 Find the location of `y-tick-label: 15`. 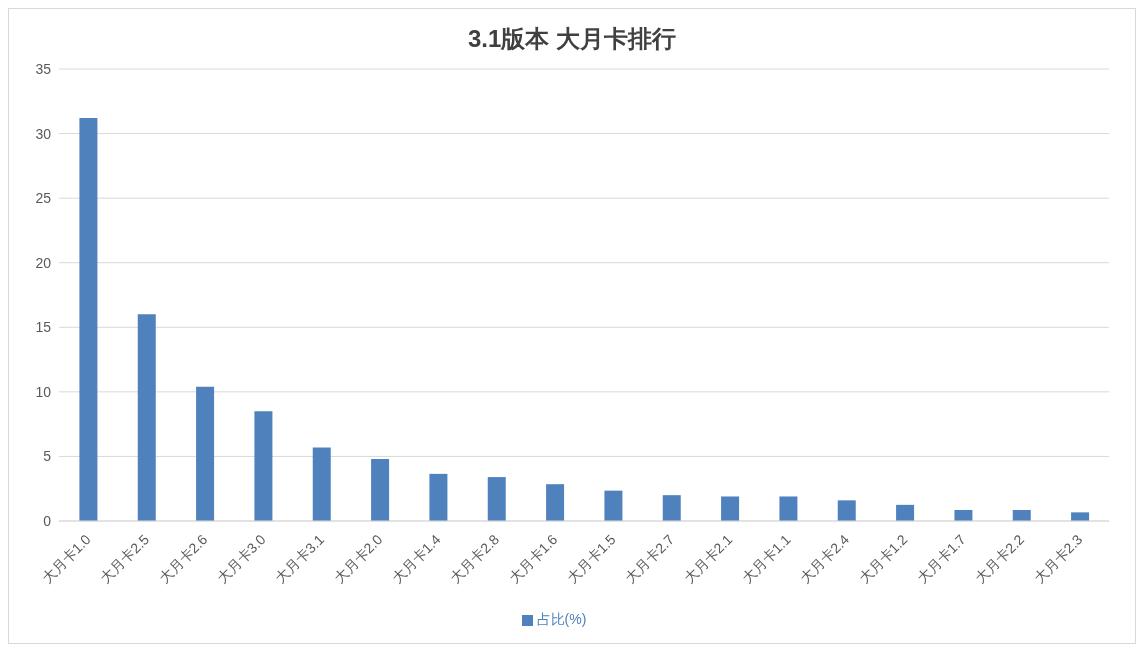

y-tick-label: 15 is located at coordinates (43, 327).